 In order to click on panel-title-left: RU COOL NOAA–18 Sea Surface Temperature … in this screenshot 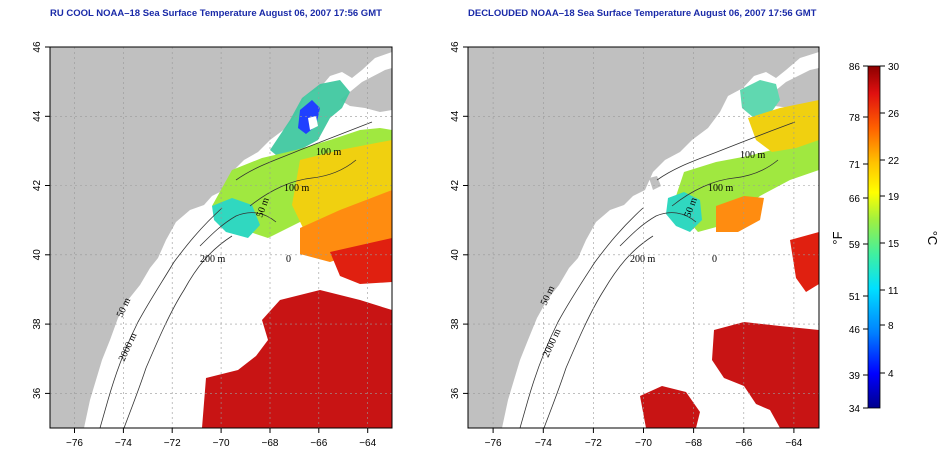, I will do `click(216, 13)`.